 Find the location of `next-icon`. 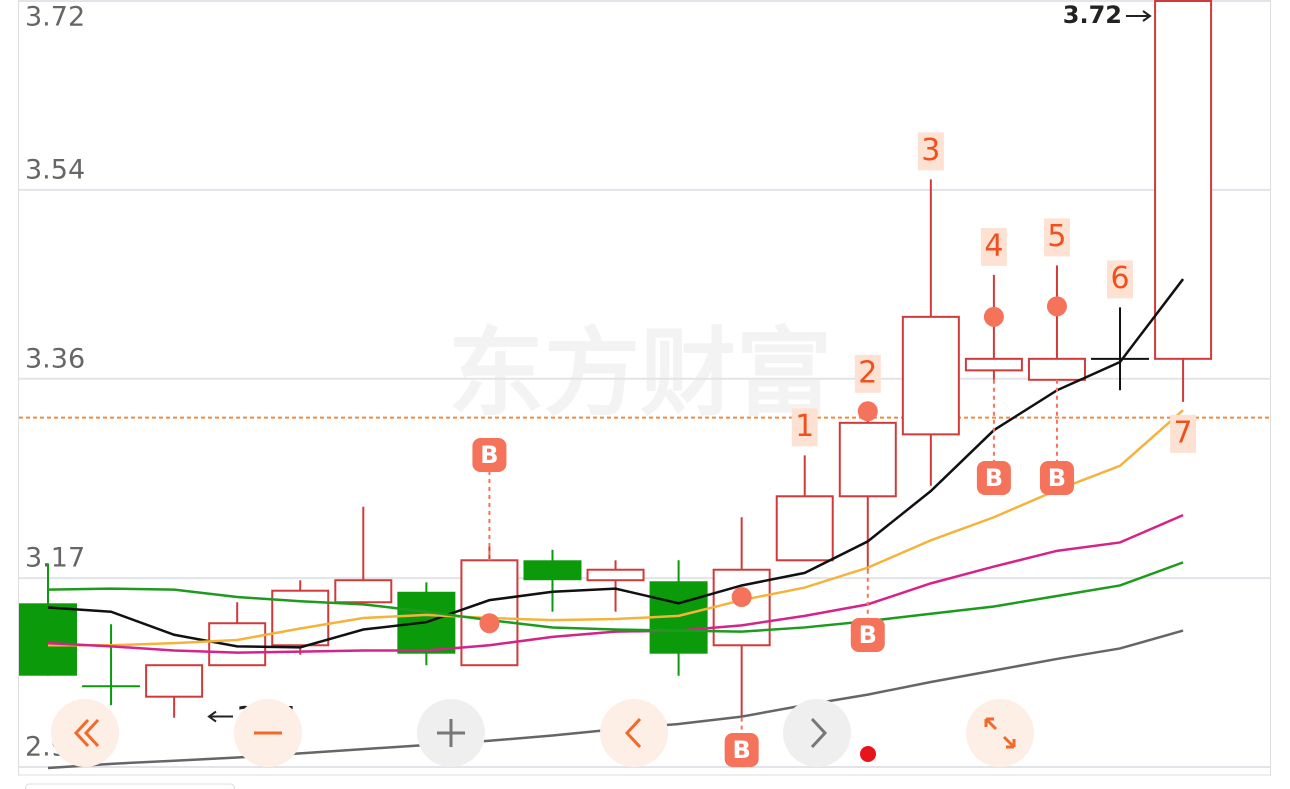

next-icon is located at coordinates (819, 733).